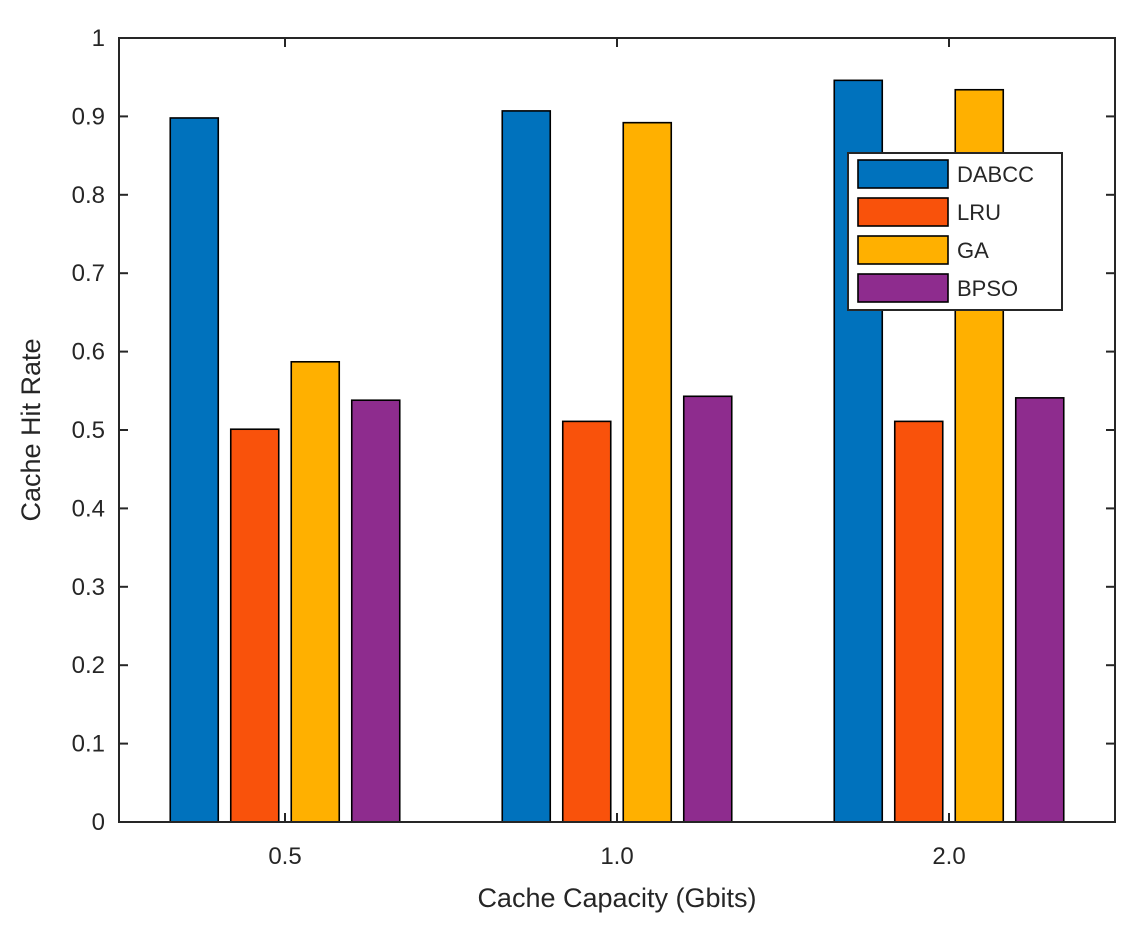 The height and width of the screenshot is (933, 1137). Describe the element at coordinates (31, 429) in the screenshot. I see `y-axis-title: Cache Hit Rate` at that location.